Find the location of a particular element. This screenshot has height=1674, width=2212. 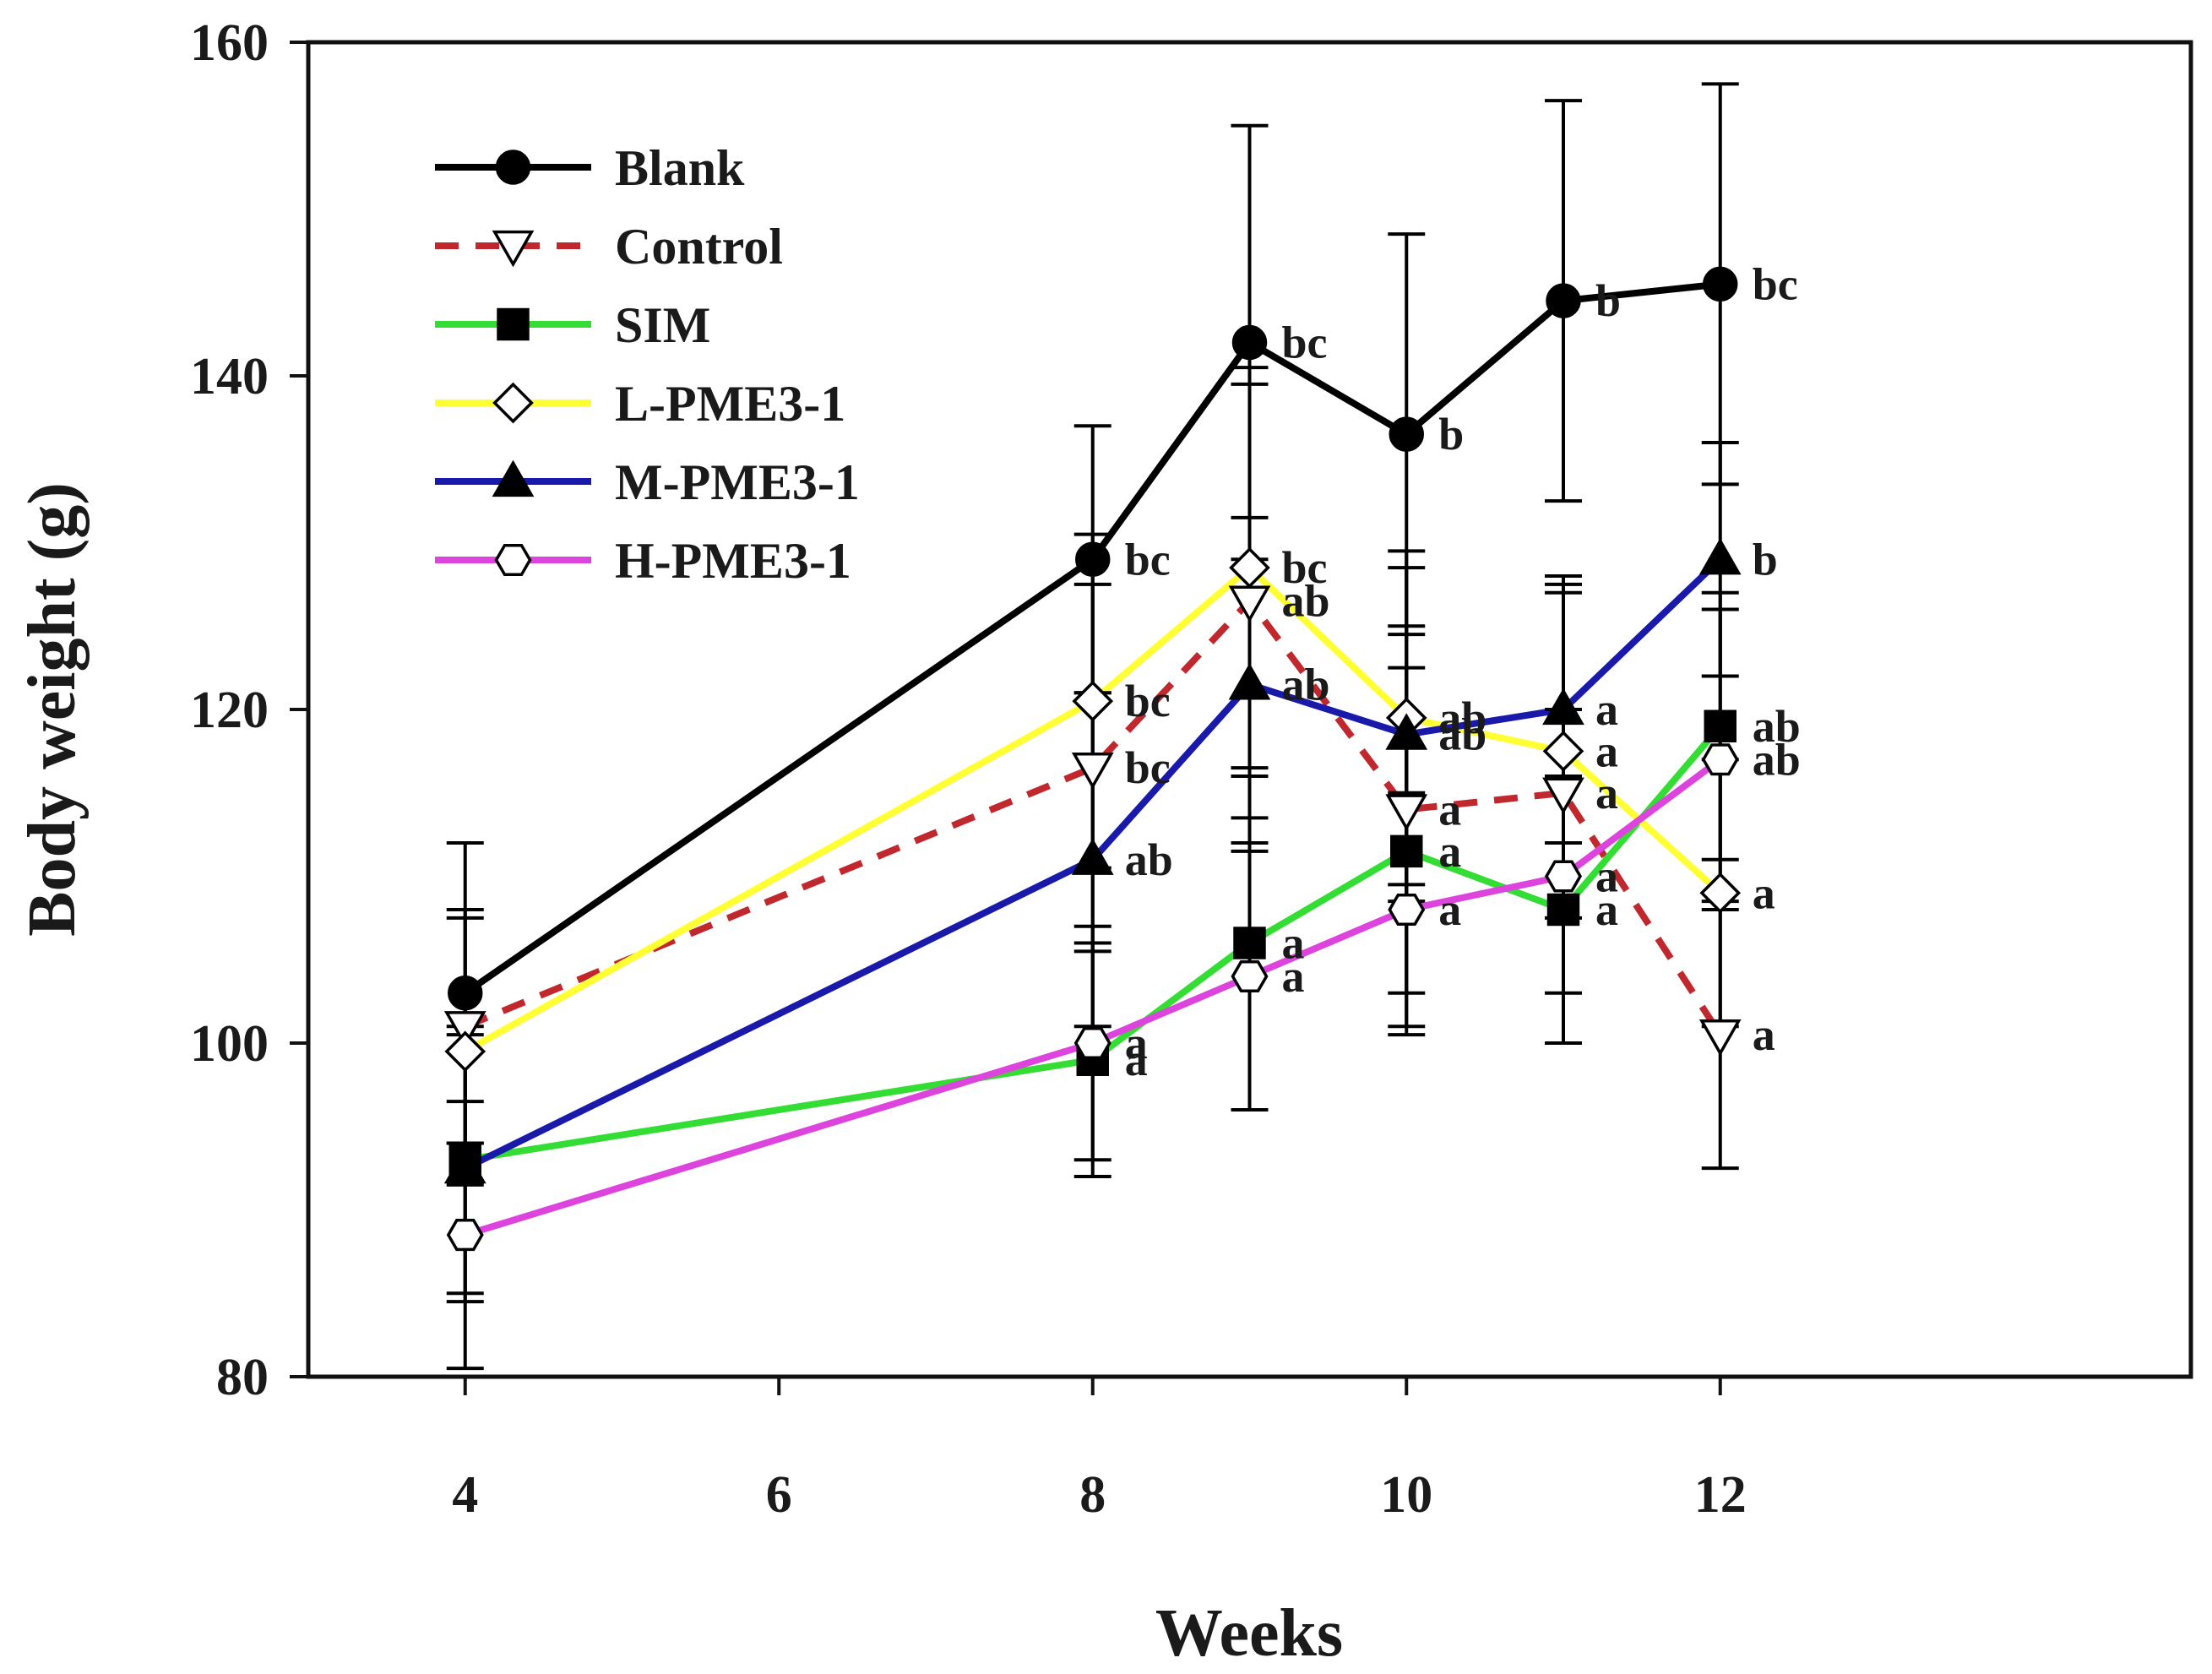

legend-label: Control is located at coordinates (699, 247).